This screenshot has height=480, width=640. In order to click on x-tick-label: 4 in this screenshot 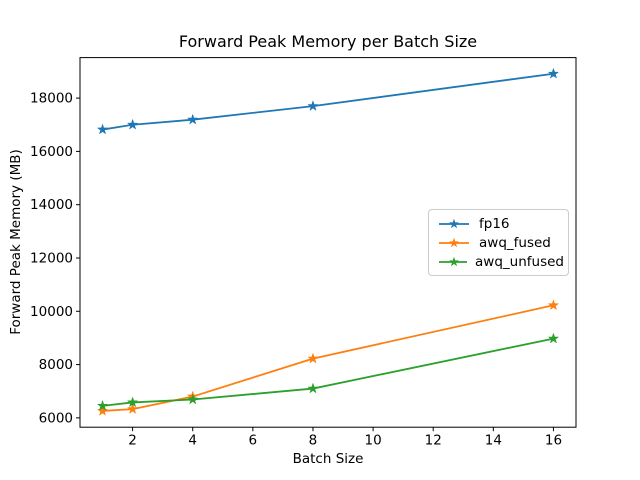, I will do `click(192, 441)`.